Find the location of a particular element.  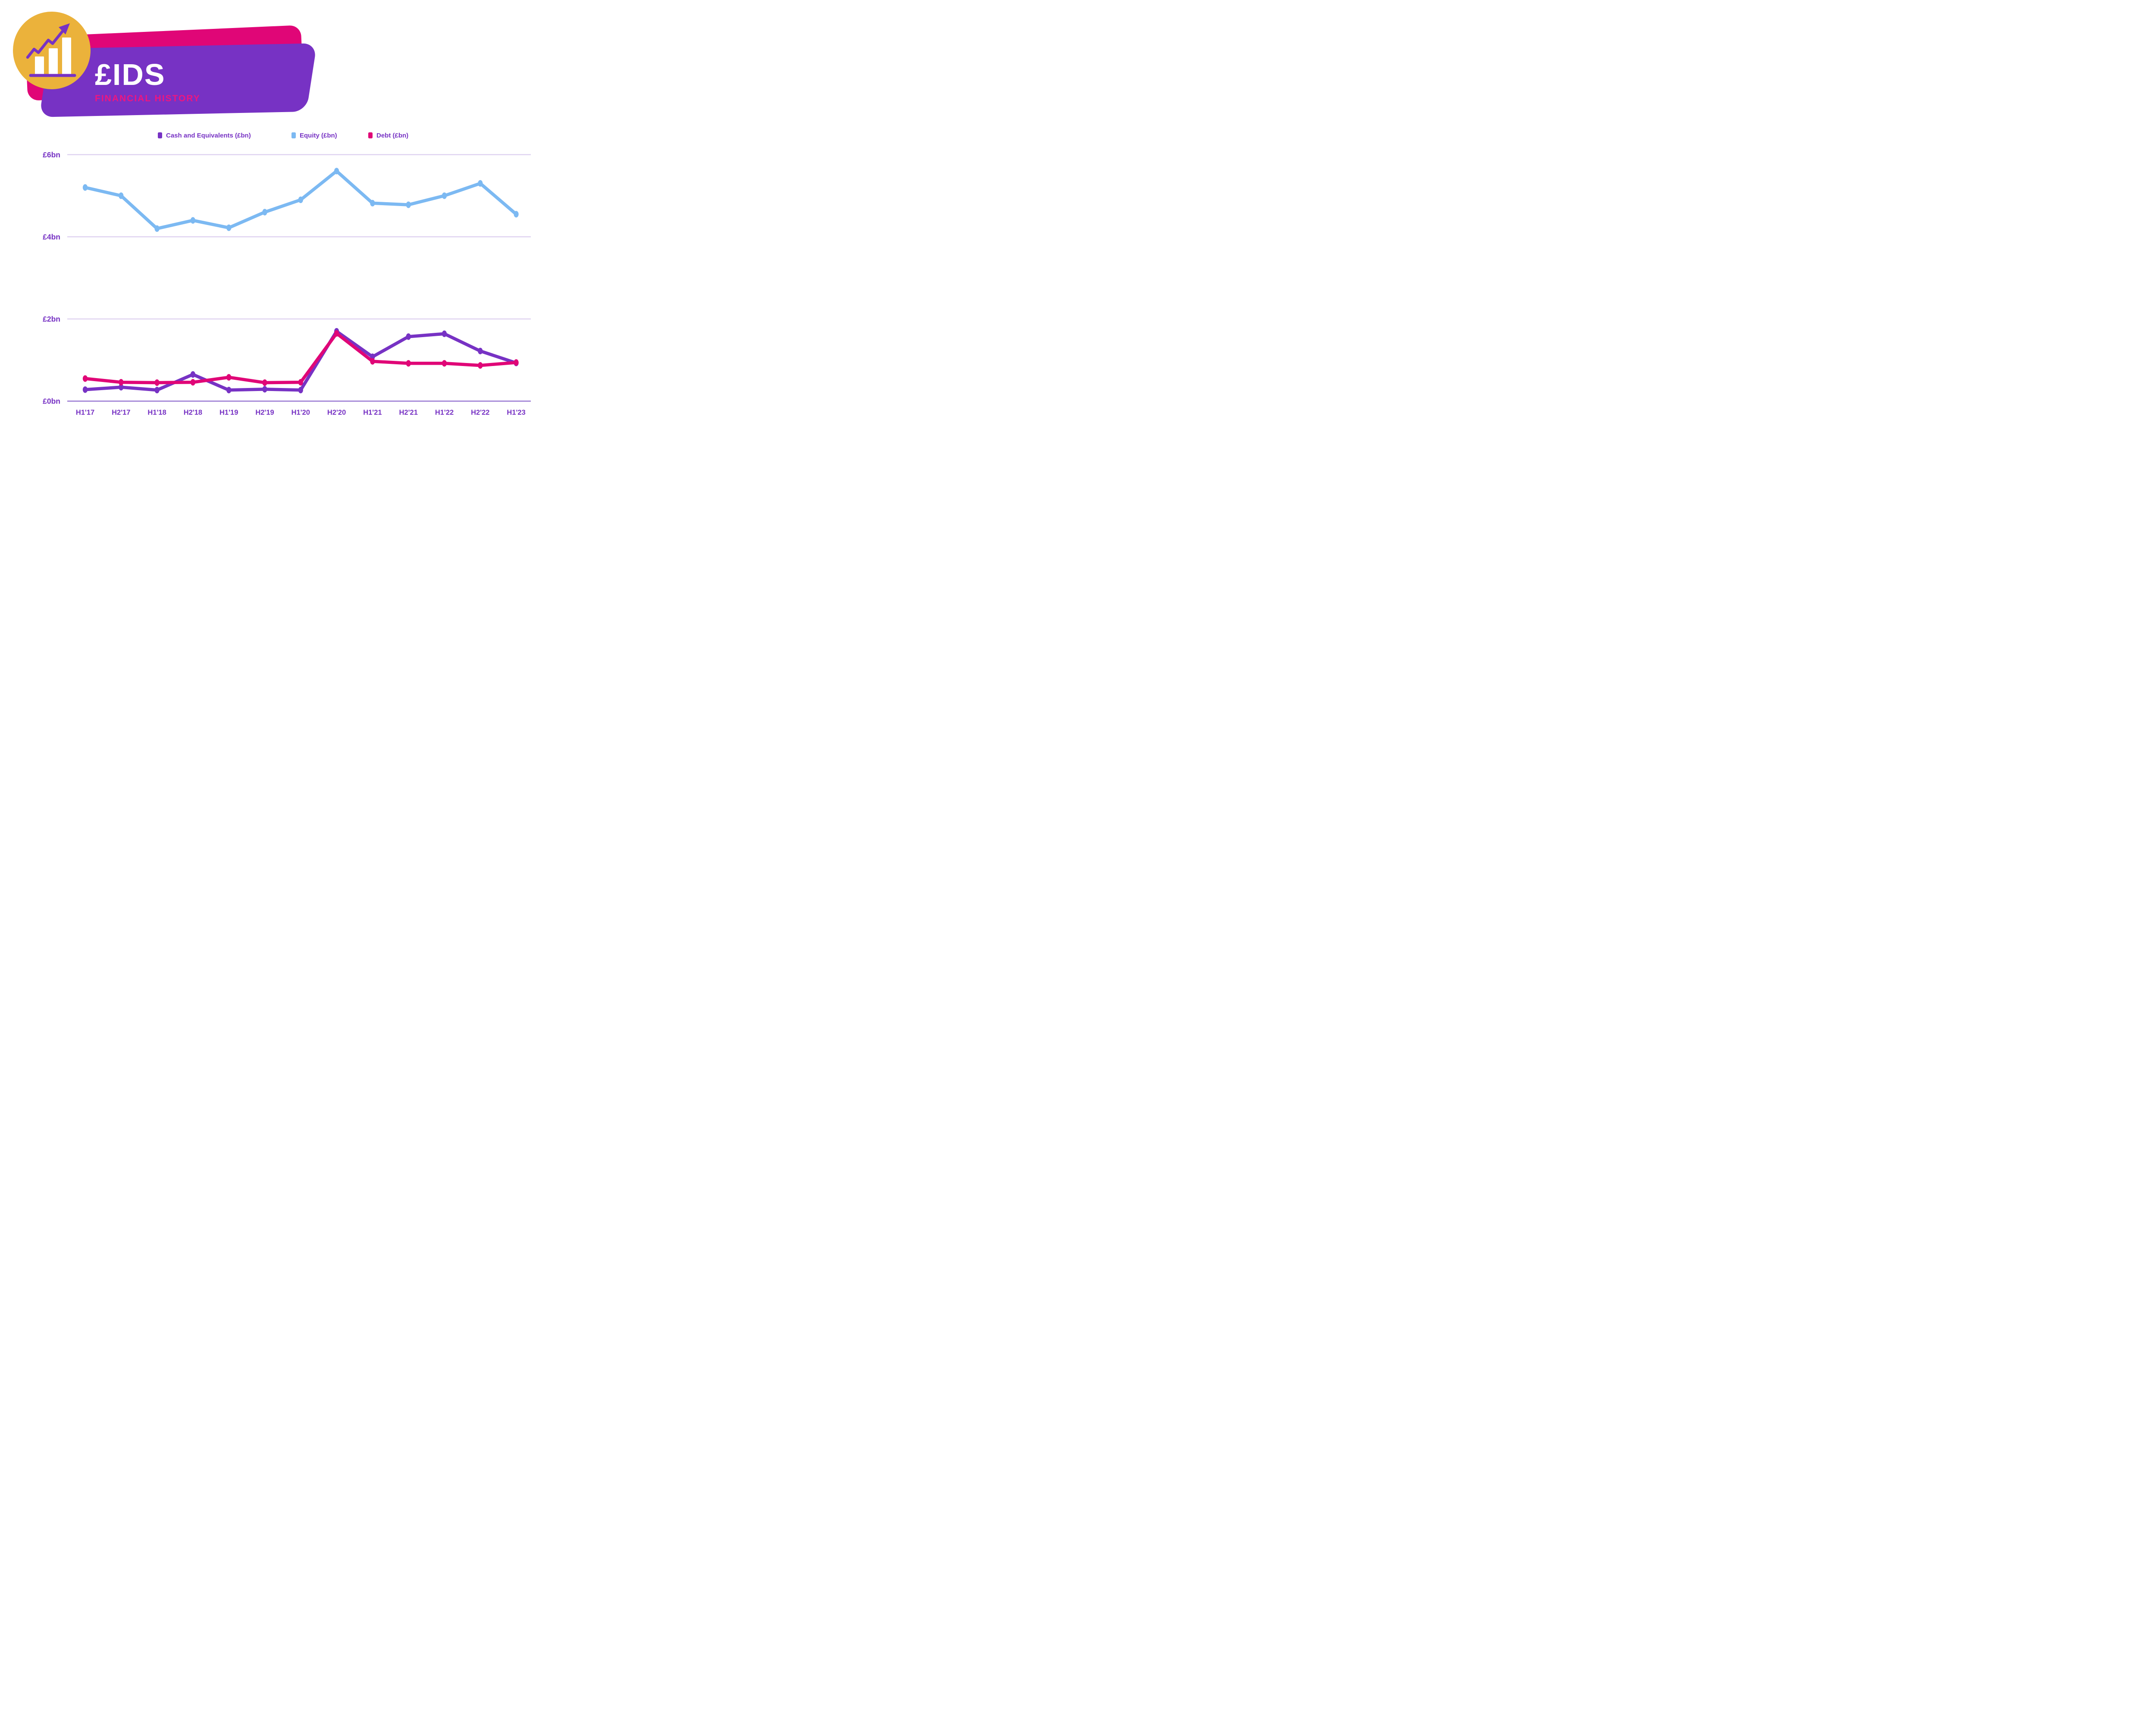

x-axis-label: H1'20 is located at coordinates (300, 413).